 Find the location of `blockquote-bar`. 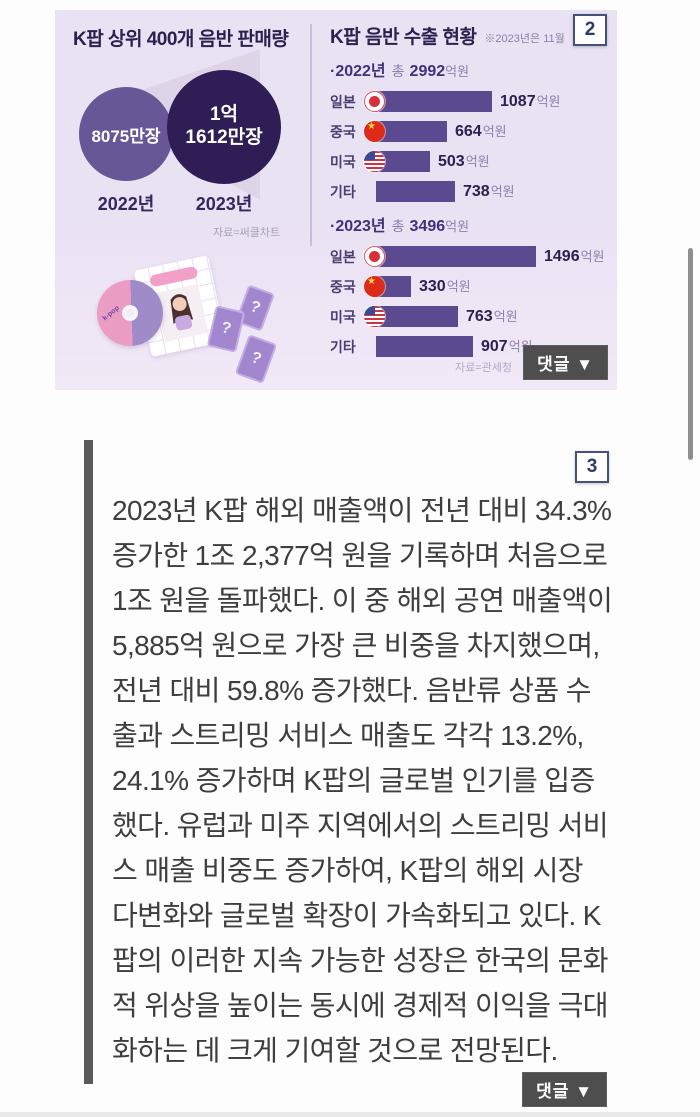

blockquote-bar is located at coordinates (88, 762).